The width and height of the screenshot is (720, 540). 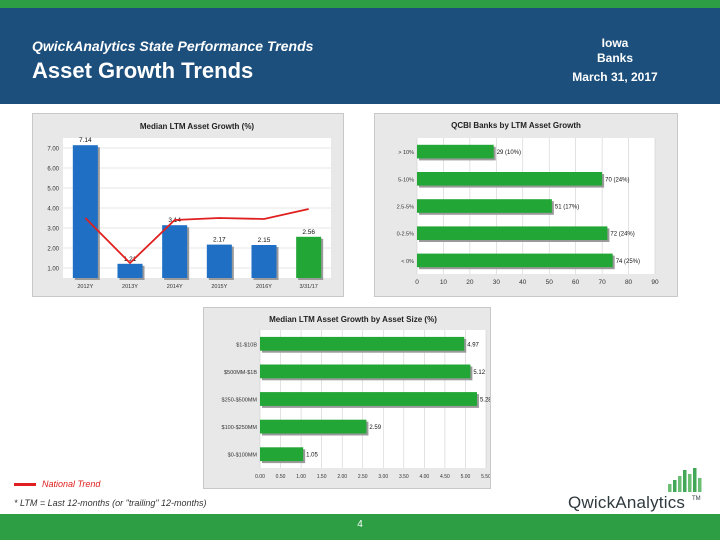 What do you see at coordinates (383, 477) in the screenshot?
I see `x-tick-label: 3.00` at bounding box center [383, 477].